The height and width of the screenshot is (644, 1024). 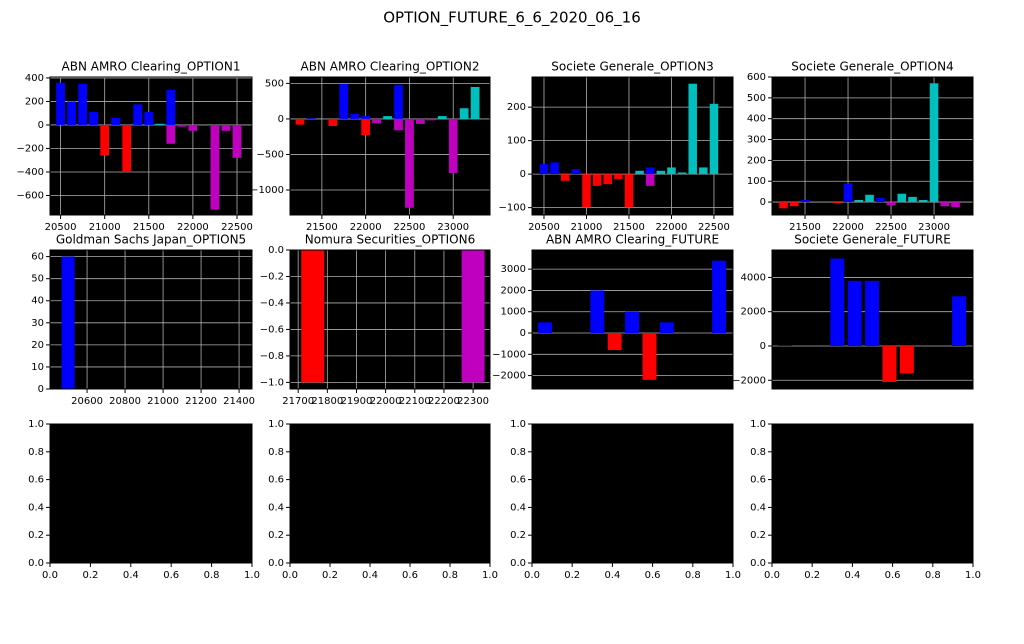 What do you see at coordinates (298, 401) in the screenshot?
I see `x-tick-label: 21700` at bounding box center [298, 401].